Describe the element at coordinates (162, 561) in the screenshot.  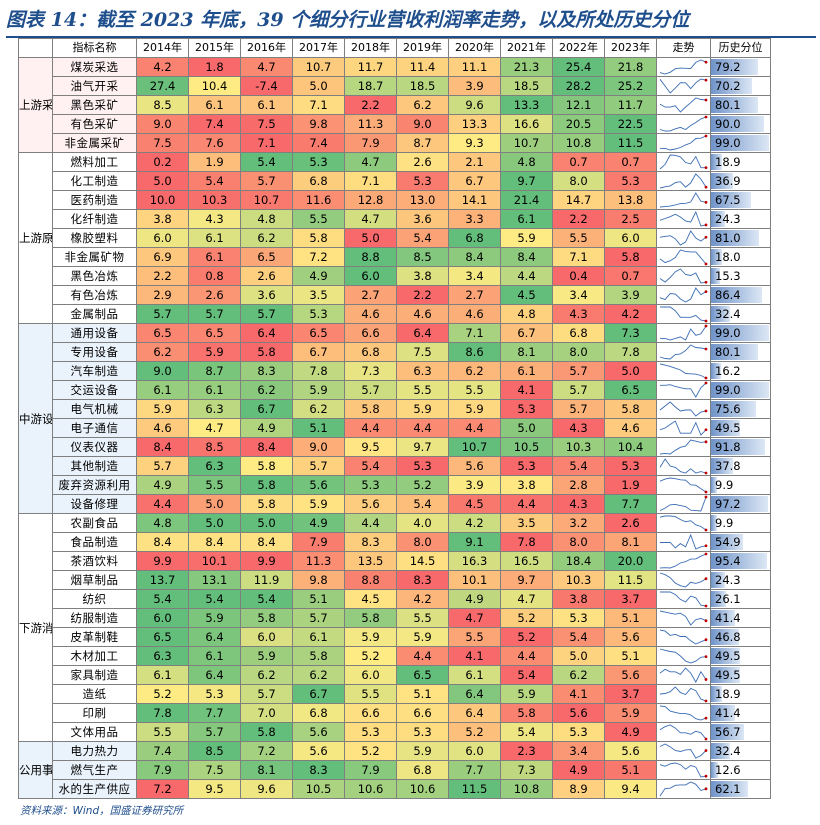
I see `value-cell: 9.9` at that location.